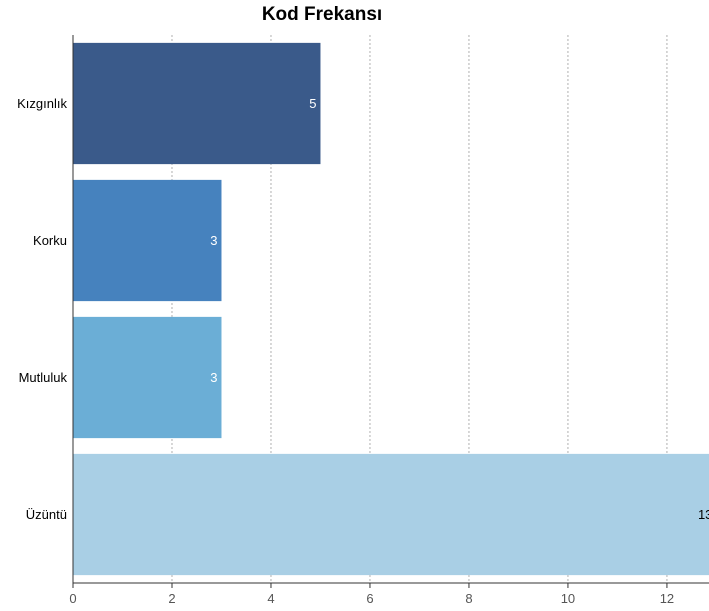 The height and width of the screenshot is (611, 709). What do you see at coordinates (42, 103) in the screenshot?
I see `category-label-0: Kızgınlık` at bounding box center [42, 103].